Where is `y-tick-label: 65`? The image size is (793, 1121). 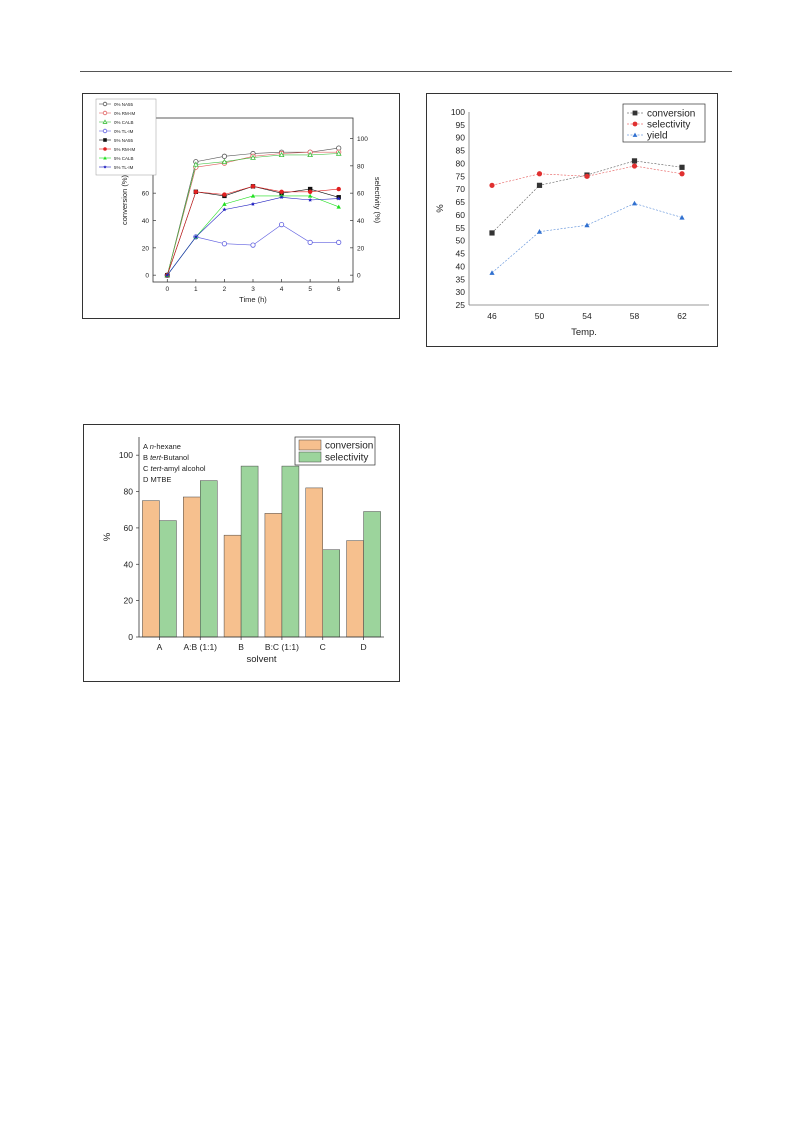
y-tick-label: 65 is located at coordinates (461, 202).